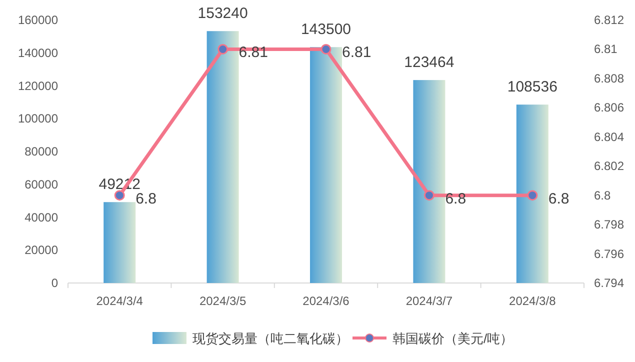  I want to click on legend-label: 现货交易量（吨二氧化碳）, so click(270, 338).